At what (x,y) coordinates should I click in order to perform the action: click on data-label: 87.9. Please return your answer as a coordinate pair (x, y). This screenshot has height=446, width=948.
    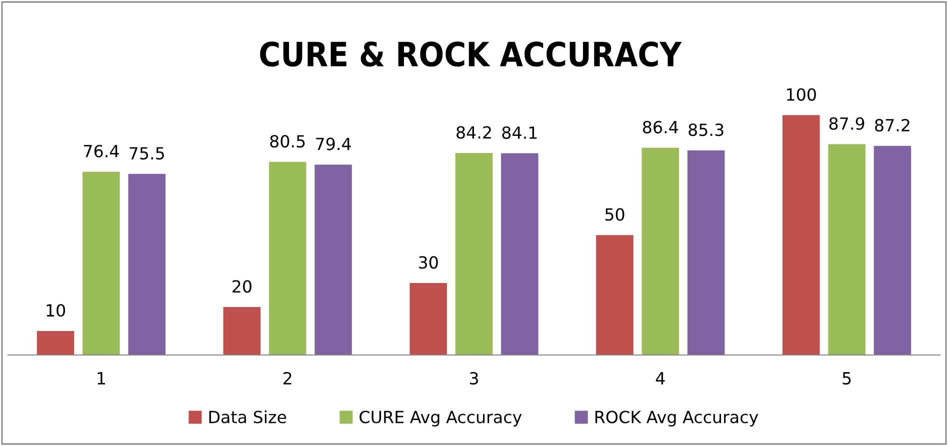
    Looking at the image, I should click on (846, 123).